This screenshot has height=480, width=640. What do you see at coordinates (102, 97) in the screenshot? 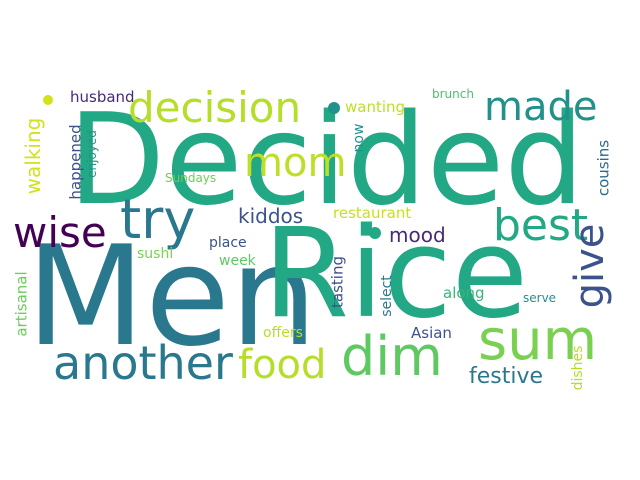
I see `word-husband: husband` at bounding box center [102, 97].